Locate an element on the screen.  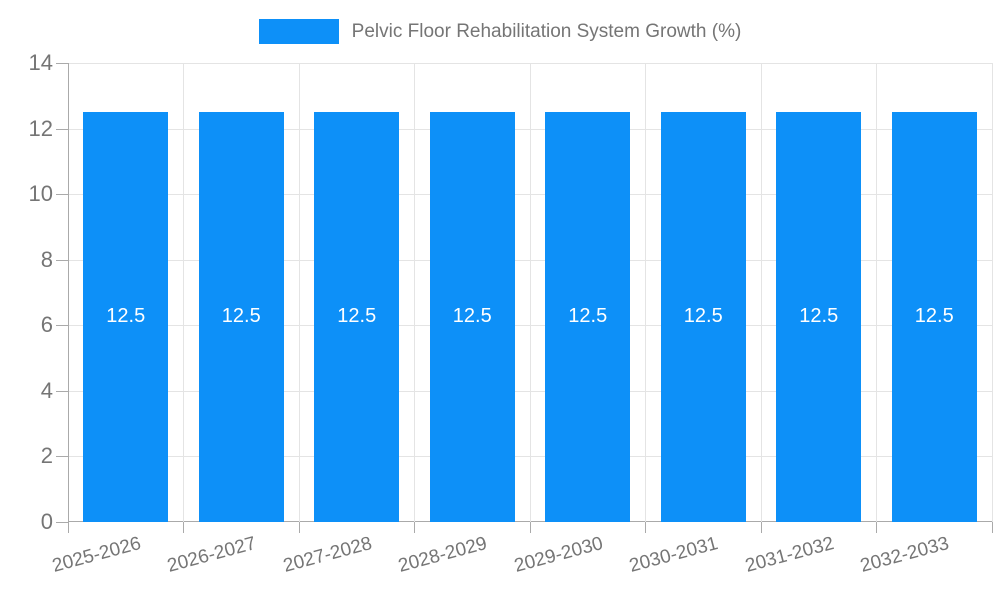
x-tick-label: 2030-2031 is located at coordinates (674, 555).